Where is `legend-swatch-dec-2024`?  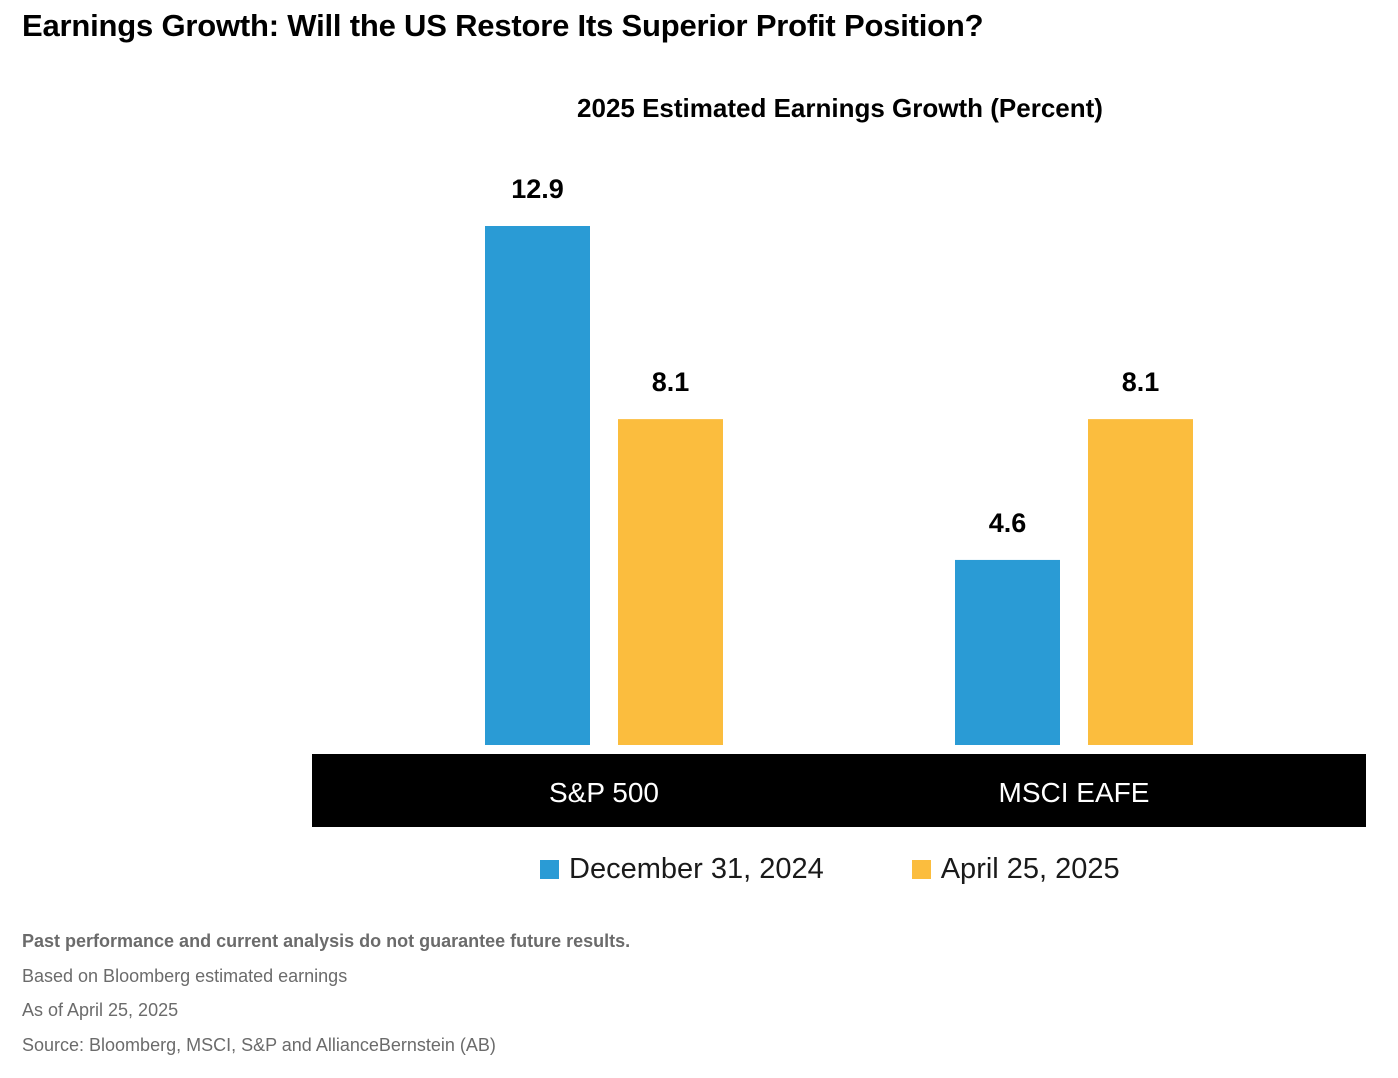
legend-swatch-dec-2024 is located at coordinates (549, 869).